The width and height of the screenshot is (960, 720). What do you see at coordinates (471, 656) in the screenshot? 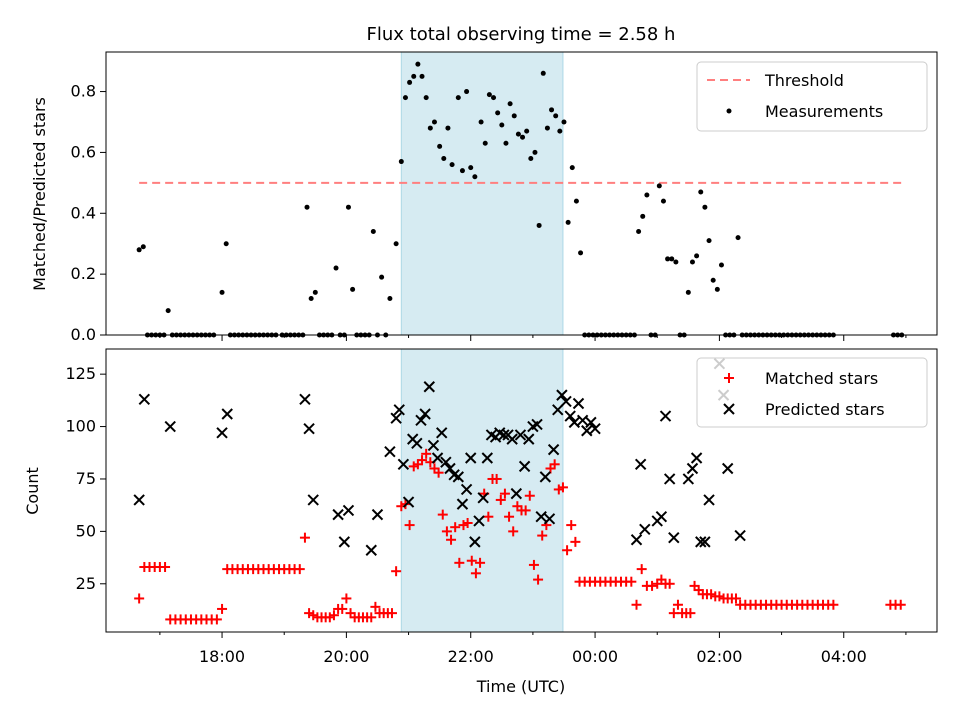
I see `x-tick-label: 22:00` at bounding box center [471, 656].